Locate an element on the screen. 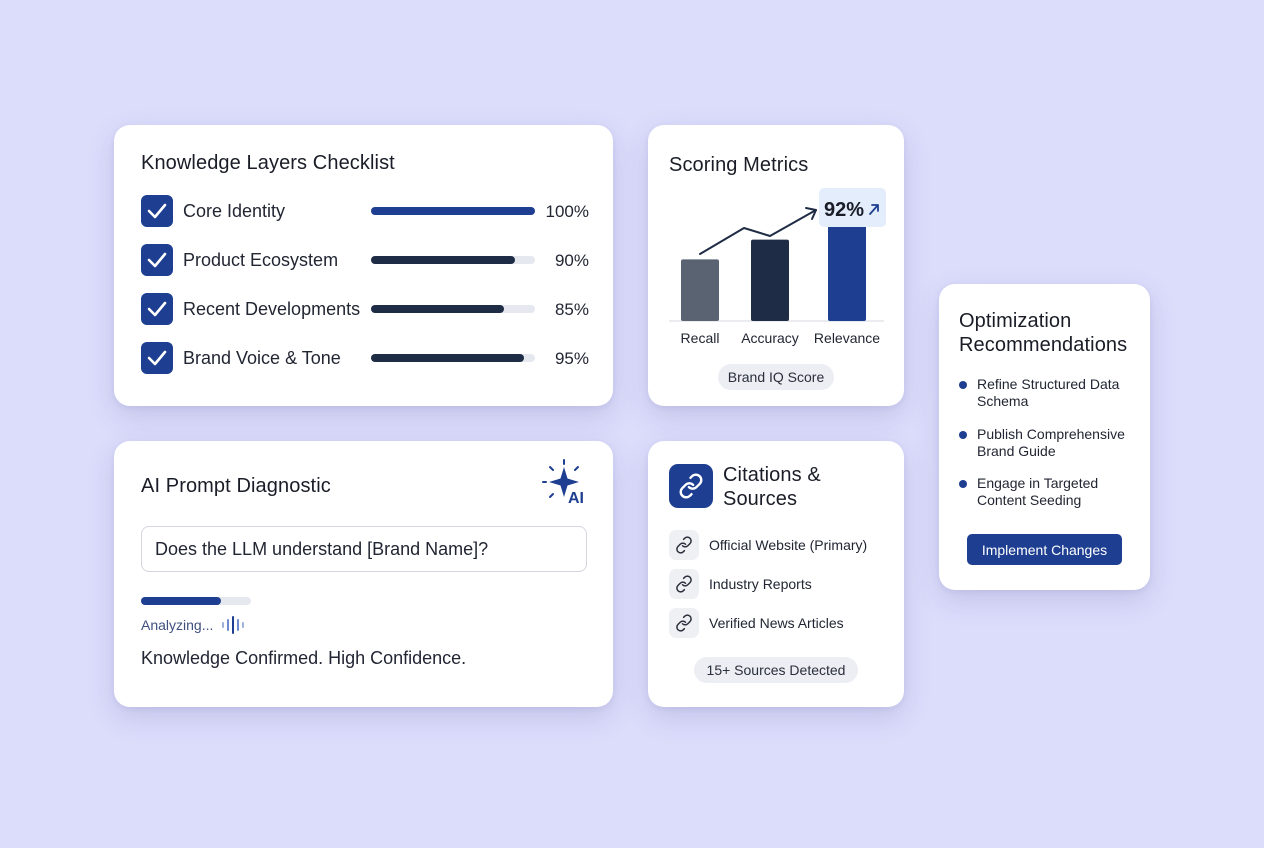 The height and width of the screenshot is (848, 1264). chart-category-label: Accuracy is located at coordinates (770, 338).